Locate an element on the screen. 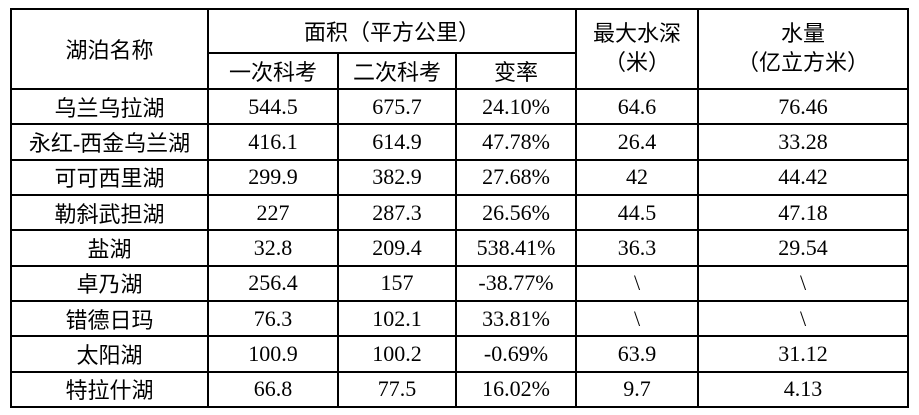  table-row: 卓乃湖 256.4 157 -38.77% \ \ is located at coordinates (459, 283).